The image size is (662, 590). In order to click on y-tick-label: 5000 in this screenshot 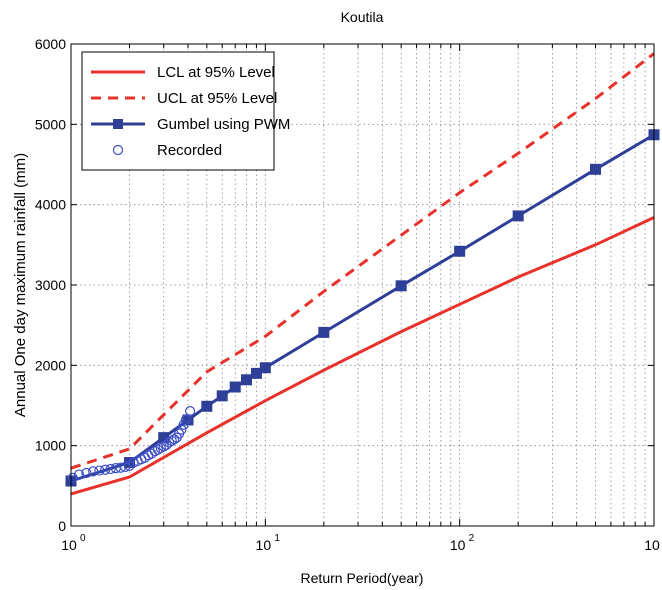, I will do `click(50, 124)`.